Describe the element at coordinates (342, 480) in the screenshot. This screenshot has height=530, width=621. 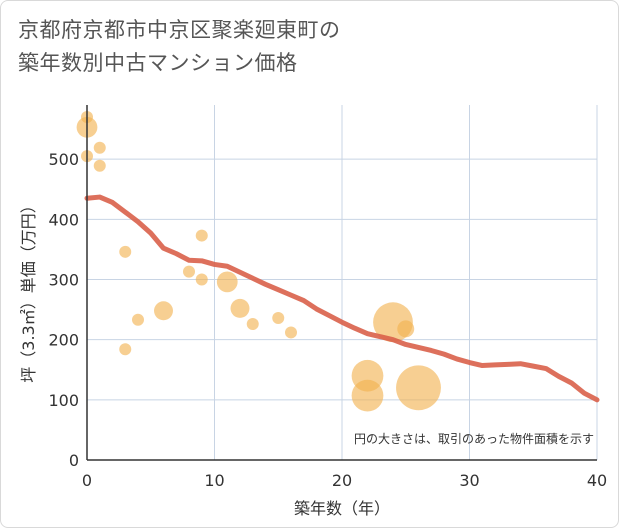
I see `x-tick-label: 20` at that location.